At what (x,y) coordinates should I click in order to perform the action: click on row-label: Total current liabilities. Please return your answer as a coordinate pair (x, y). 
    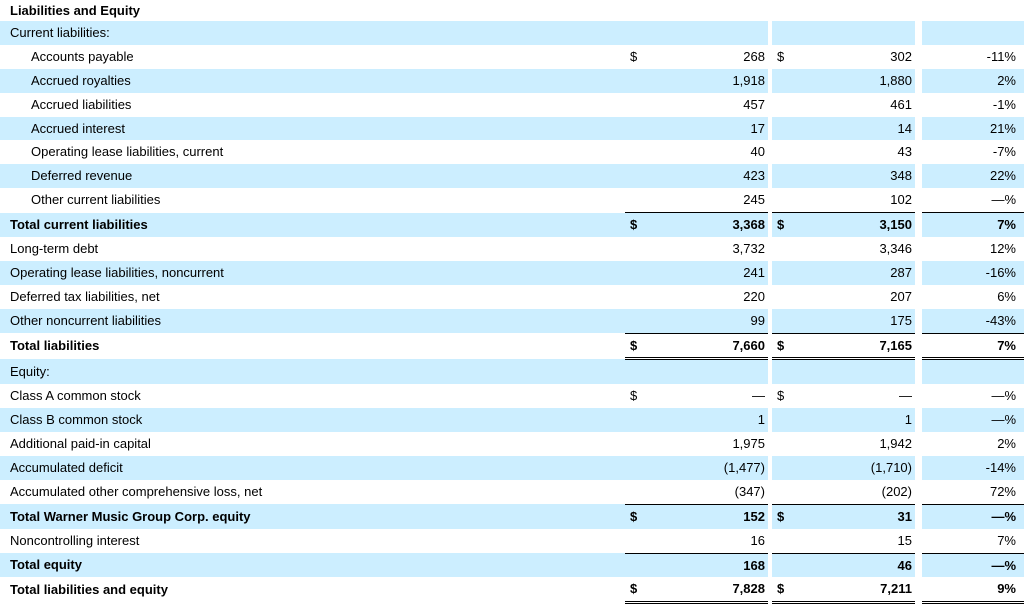
    Looking at the image, I should click on (312, 225).